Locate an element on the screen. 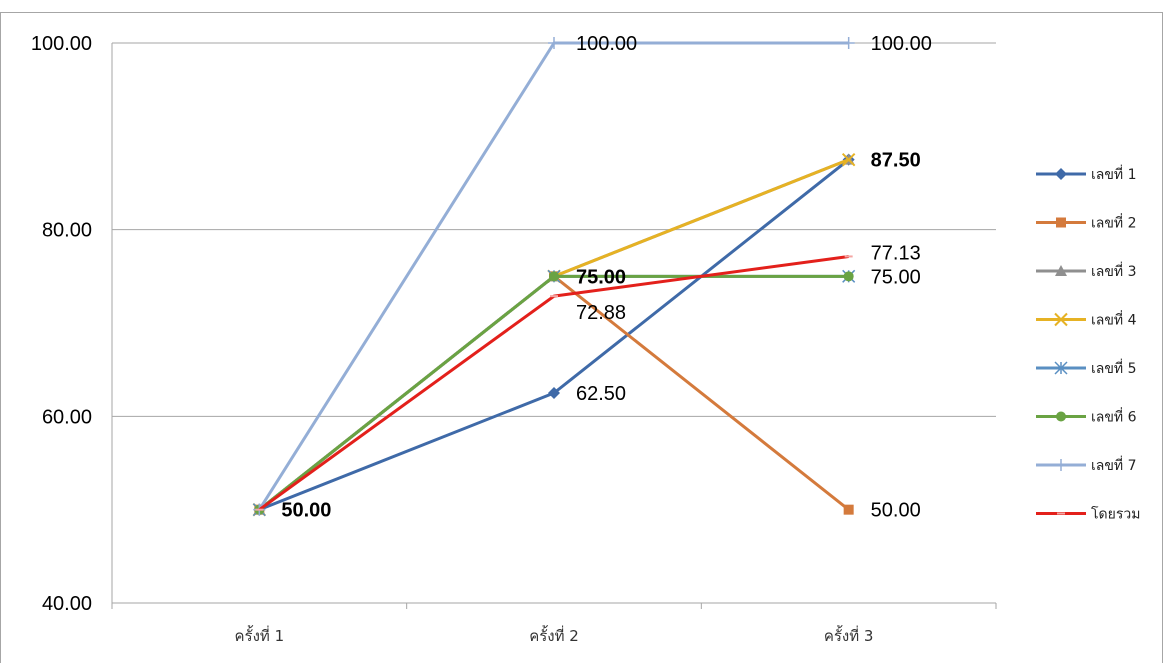  legend-label: เลขที่ 5 is located at coordinates (1114, 368).